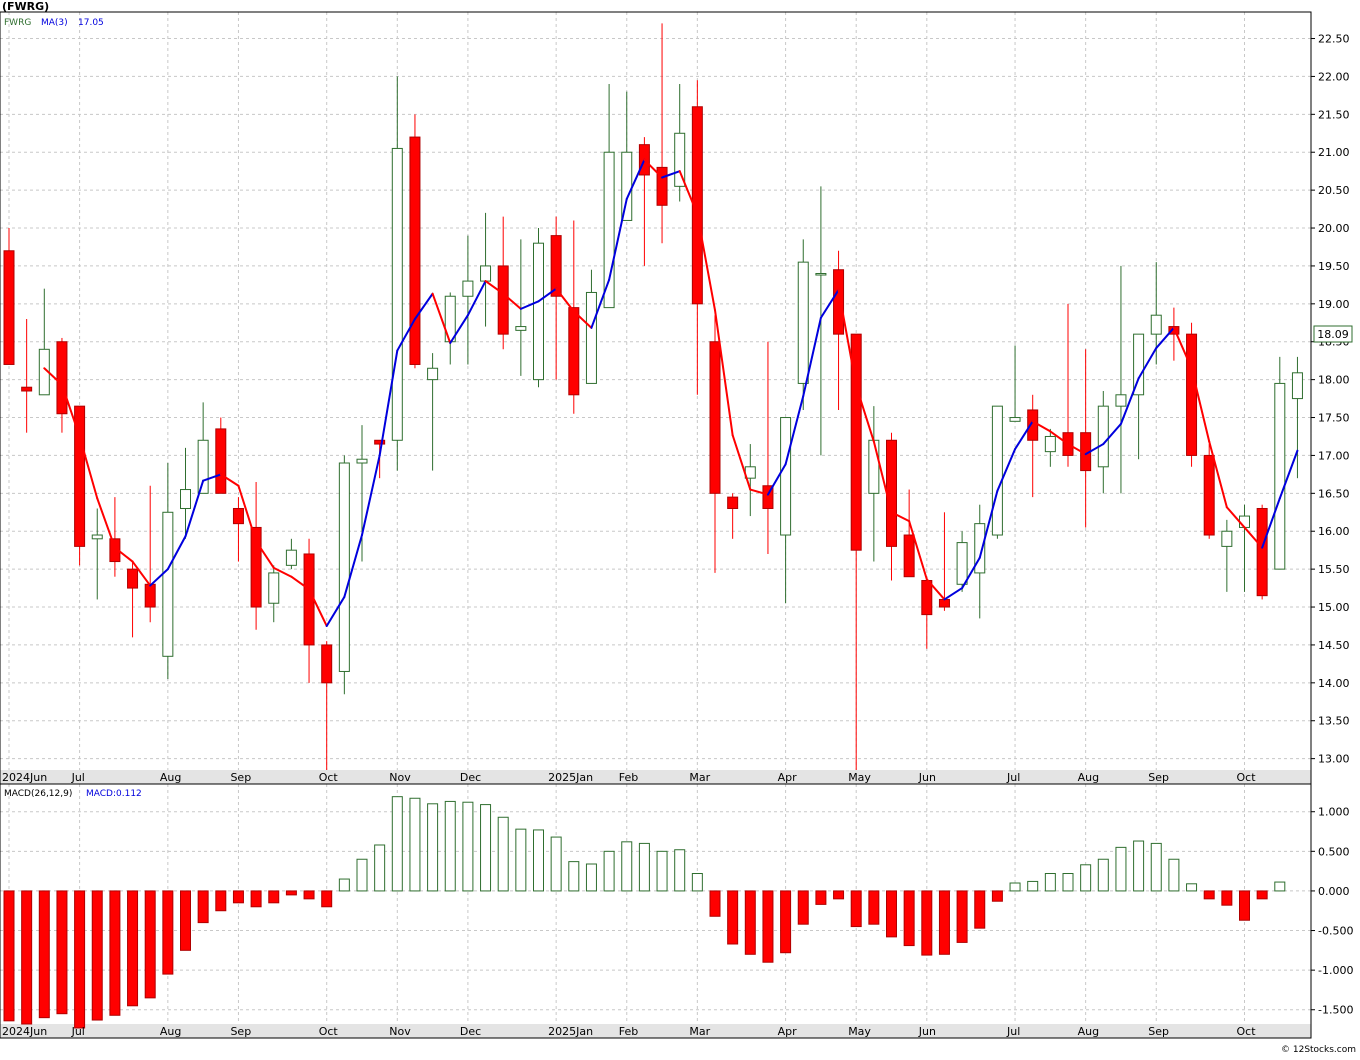 The width and height of the screenshot is (1360, 1060). I want to click on macd-y-tick-label: -1.500, so click(1335, 1010).